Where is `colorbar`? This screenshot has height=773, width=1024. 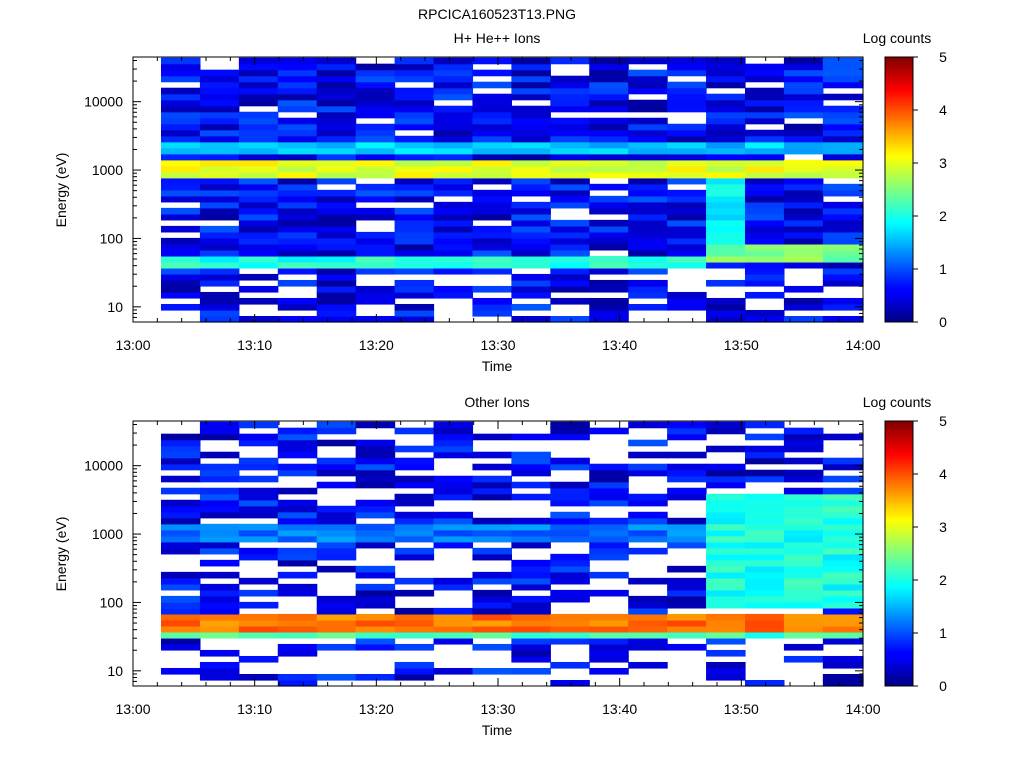 colorbar is located at coordinates (899, 189).